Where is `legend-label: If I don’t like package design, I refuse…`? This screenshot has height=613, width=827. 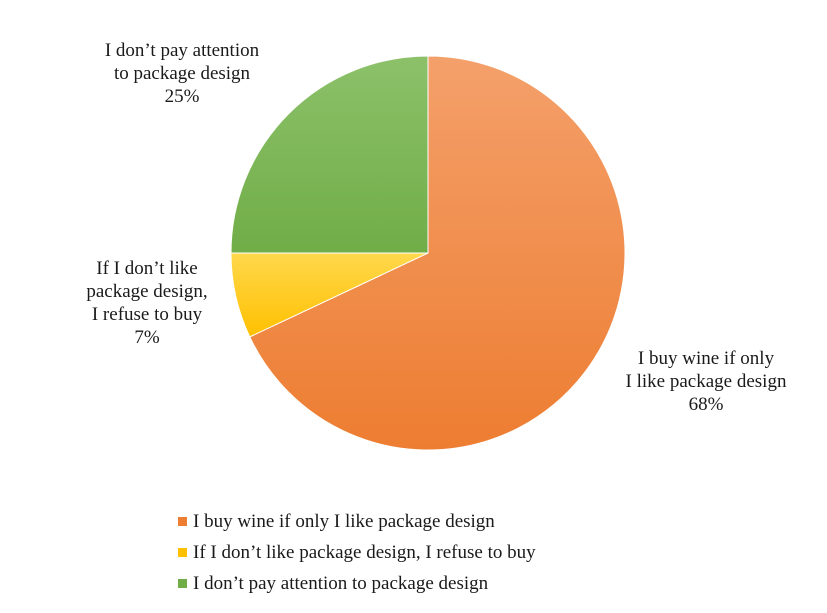 legend-label: If I don’t like package design, I refuse… is located at coordinates (364, 552).